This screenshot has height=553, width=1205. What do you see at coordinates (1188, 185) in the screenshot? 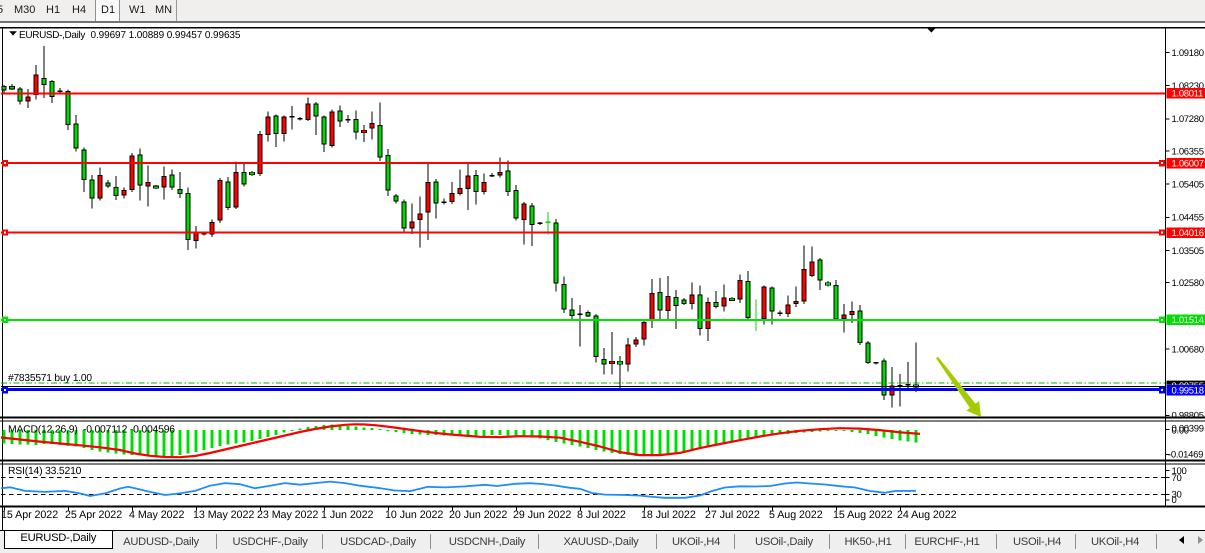
I see `svg-text: 1.05405` at bounding box center [1188, 185].